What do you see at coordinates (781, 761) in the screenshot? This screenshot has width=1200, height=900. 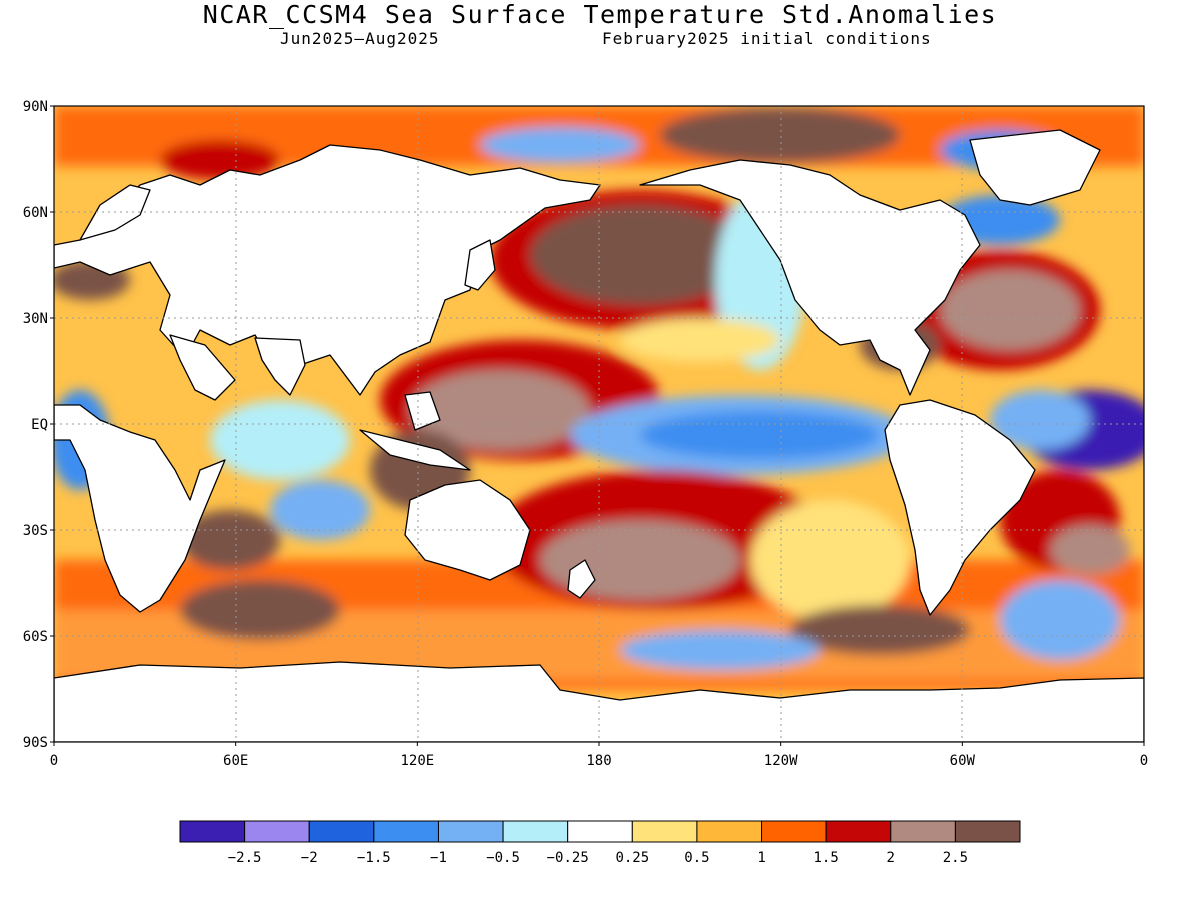 I see `lon-tick-label: 120W` at bounding box center [781, 761].